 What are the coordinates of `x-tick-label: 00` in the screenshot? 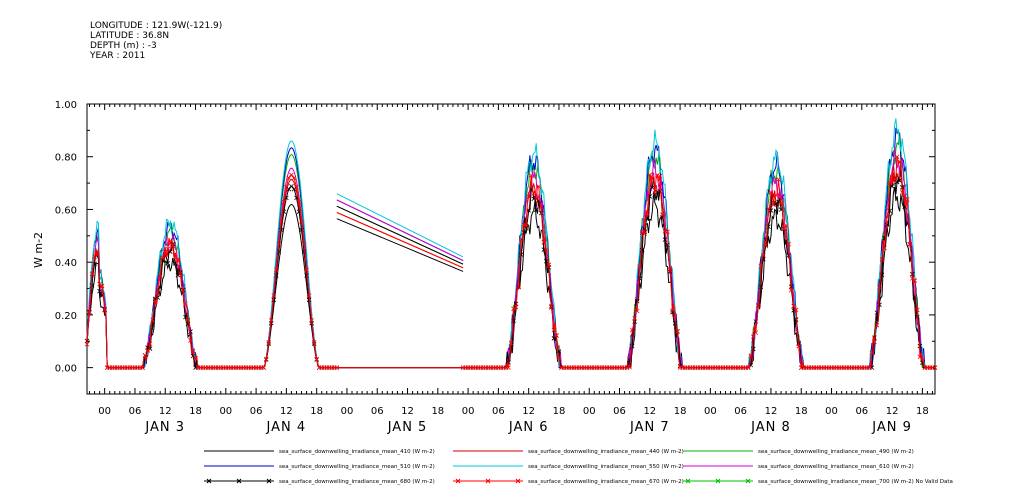 It's located at (710, 411).